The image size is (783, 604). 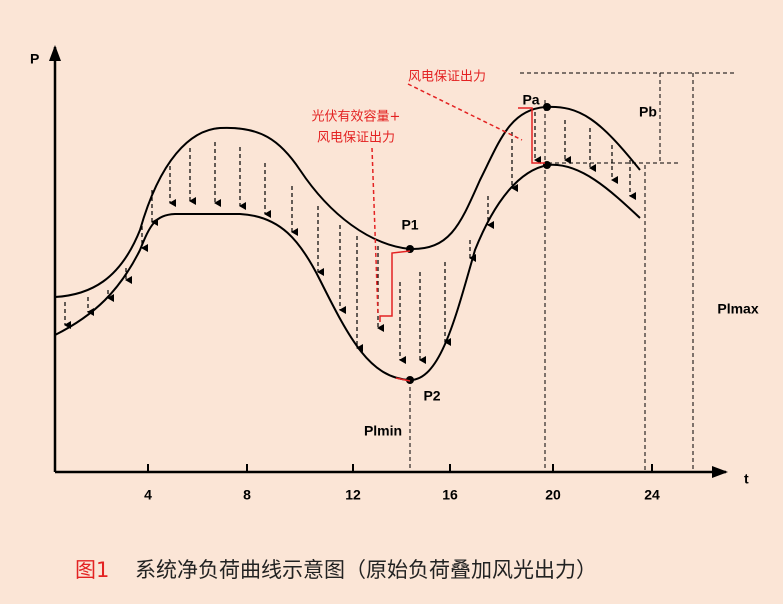 What do you see at coordinates (383, 431) in the screenshot?
I see `plmin-label: Plmin` at bounding box center [383, 431].